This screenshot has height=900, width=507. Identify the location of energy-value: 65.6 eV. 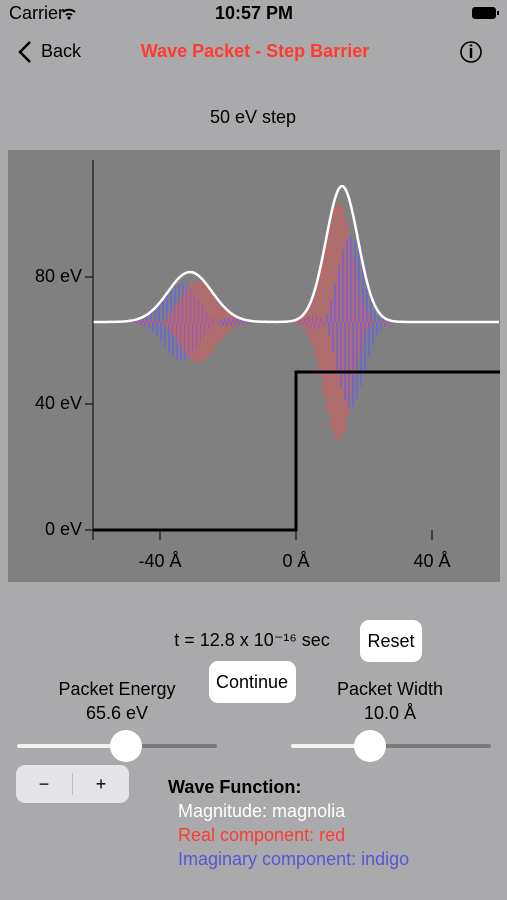
(117, 713).